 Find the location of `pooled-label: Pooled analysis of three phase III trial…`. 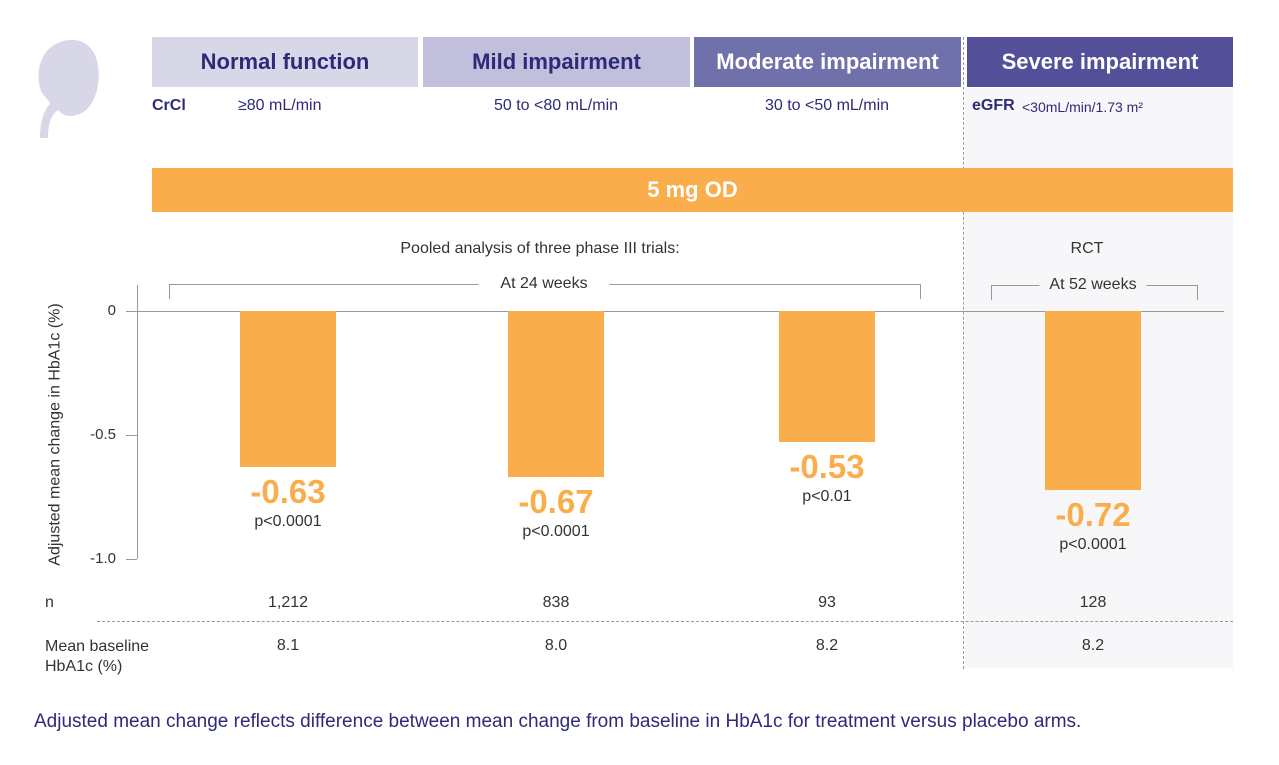

pooled-label: Pooled analysis of three phase III trial… is located at coordinates (540, 248).